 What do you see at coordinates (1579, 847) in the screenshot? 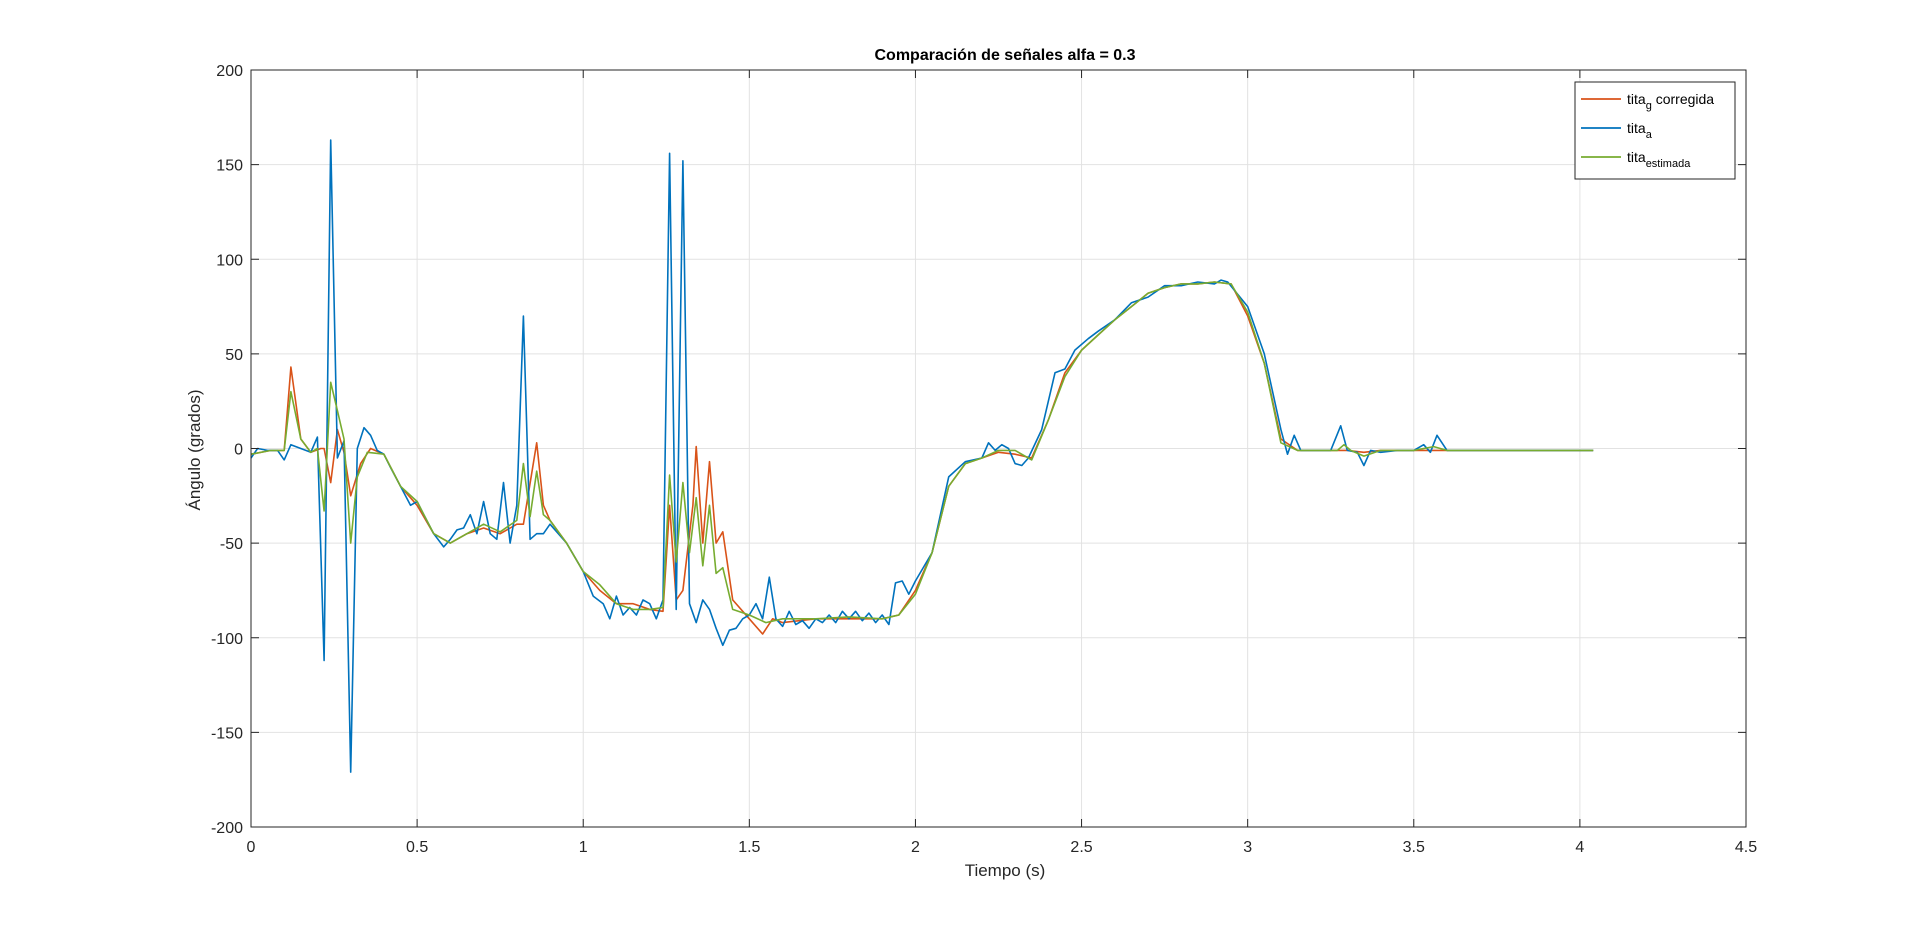
I see `x-tick-label: 4` at bounding box center [1579, 847].